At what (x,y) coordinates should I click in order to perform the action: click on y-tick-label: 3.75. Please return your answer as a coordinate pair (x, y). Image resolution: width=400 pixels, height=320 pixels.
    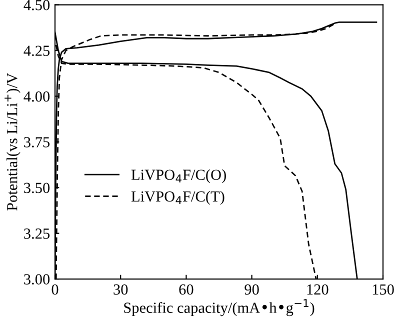
    Looking at the image, I should click on (37, 142).